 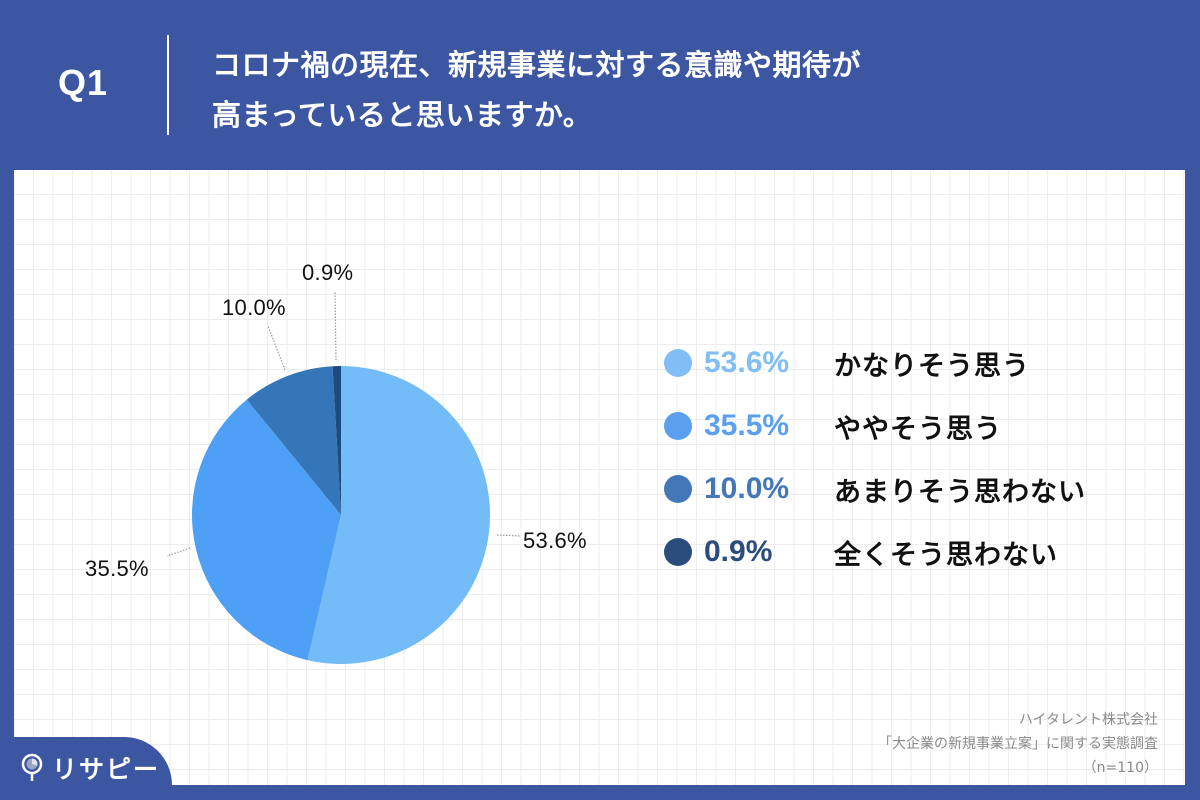 What do you see at coordinates (83, 82) in the screenshot?
I see `question-number: Q1` at bounding box center [83, 82].